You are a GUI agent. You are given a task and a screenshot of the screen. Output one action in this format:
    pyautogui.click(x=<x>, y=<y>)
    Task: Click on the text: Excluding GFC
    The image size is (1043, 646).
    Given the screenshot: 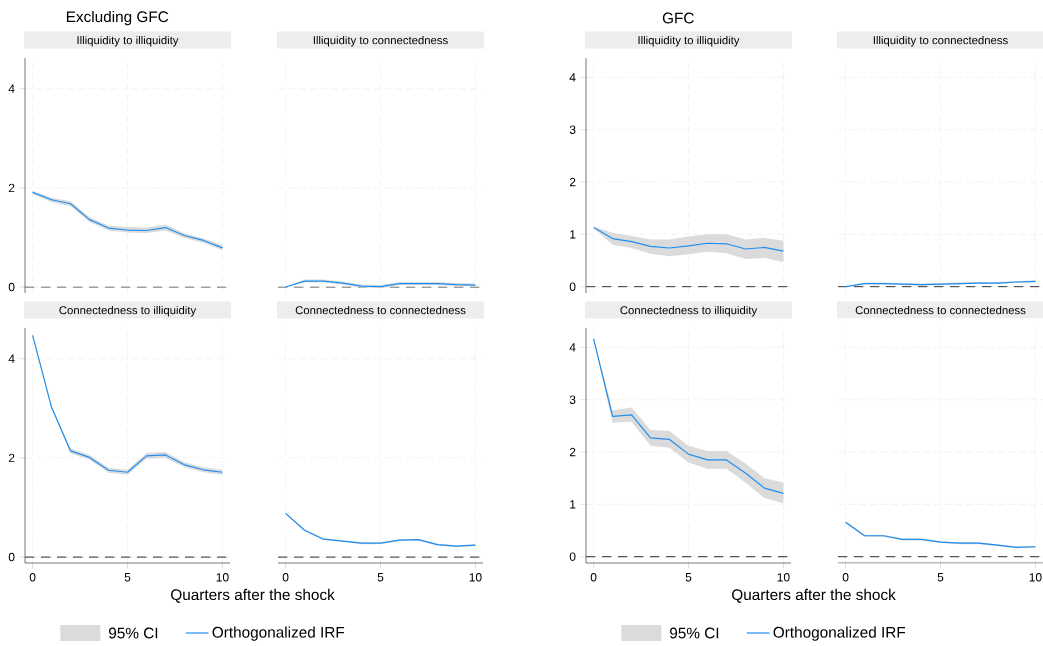 What is the action you would take?
    pyautogui.click(x=117, y=18)
    